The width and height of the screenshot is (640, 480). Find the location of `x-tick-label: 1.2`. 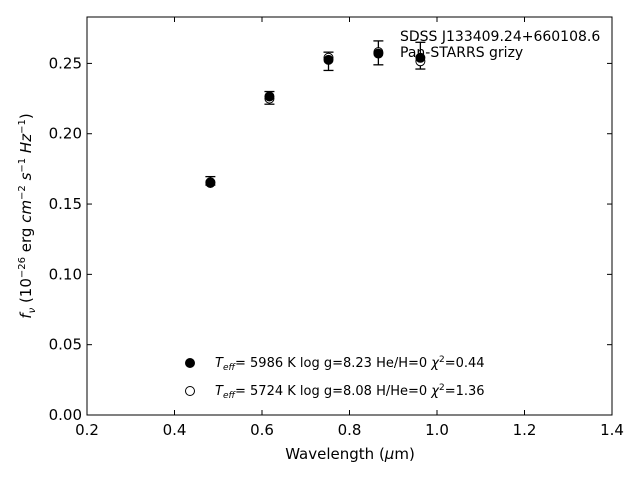

x-tick-label: 1.2 is located at coordinates (525, 430).